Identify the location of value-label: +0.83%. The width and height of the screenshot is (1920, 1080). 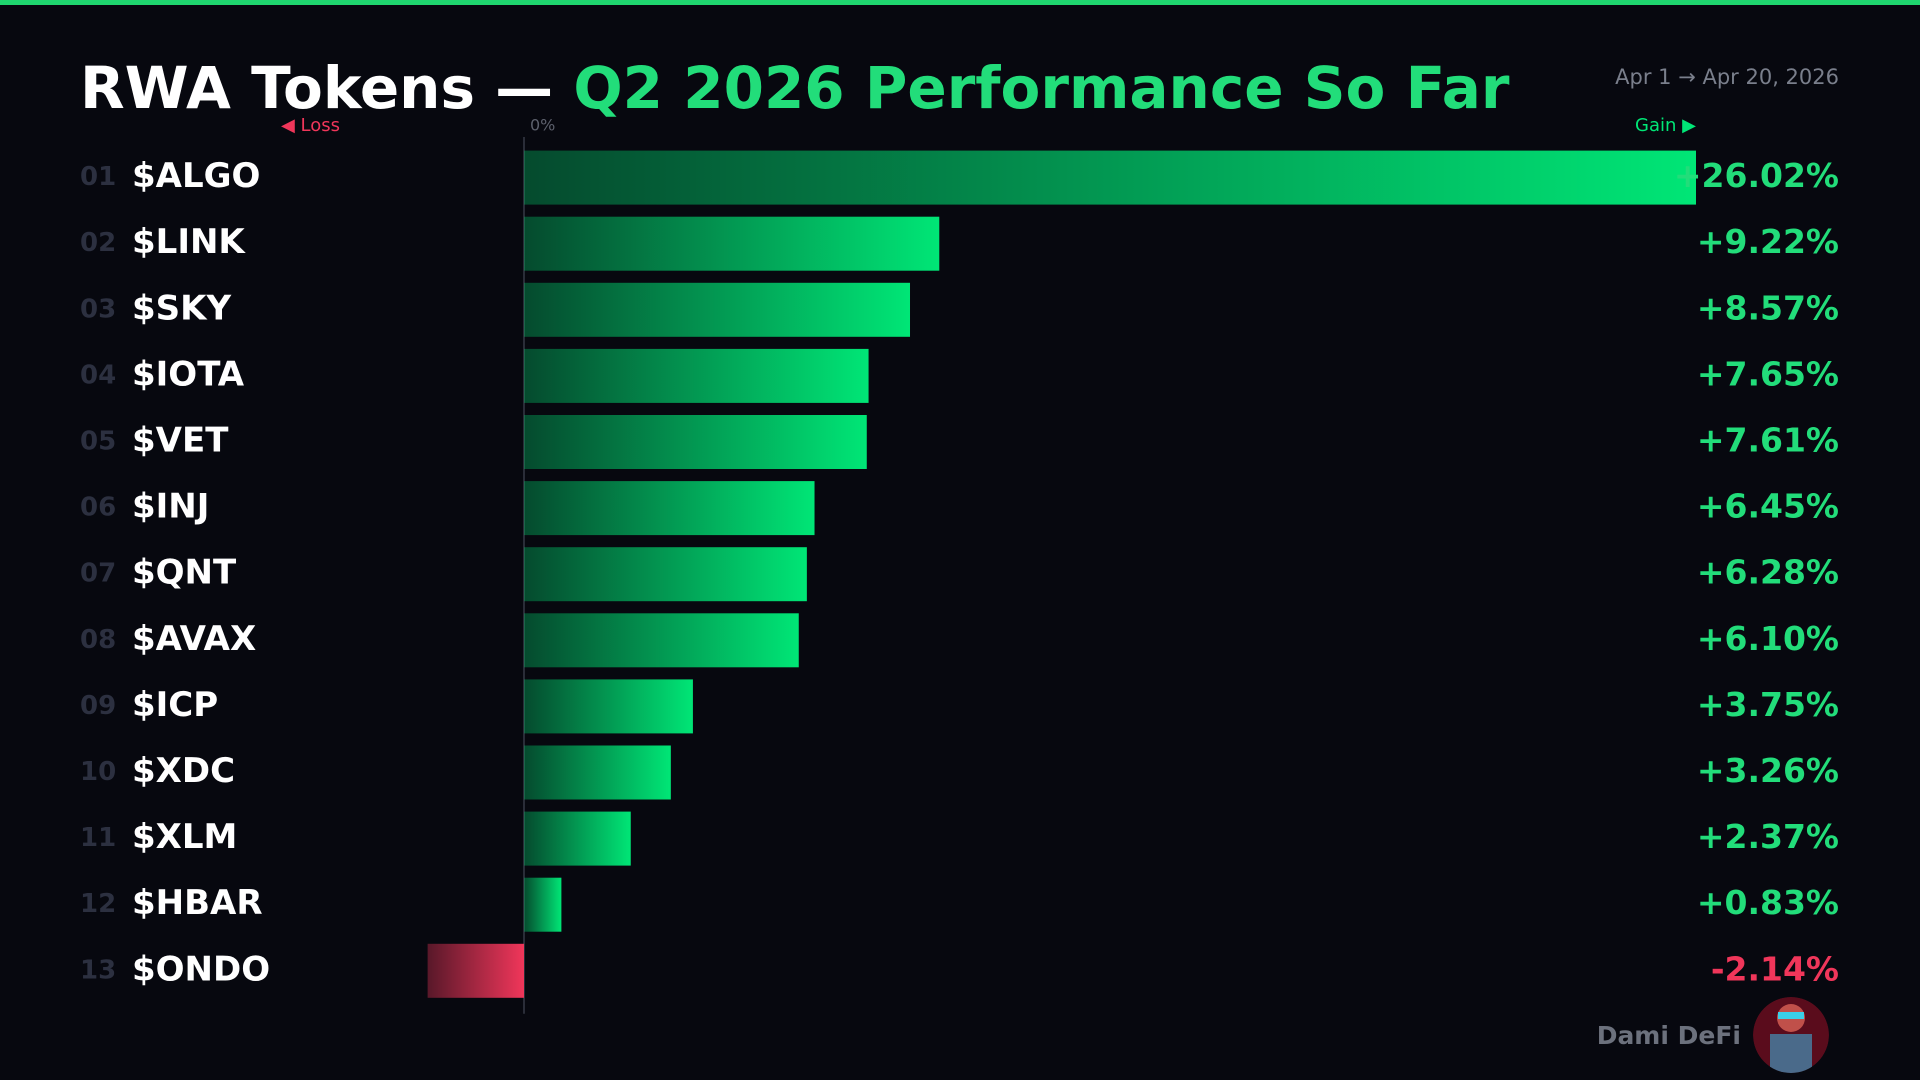
(1768, 902).